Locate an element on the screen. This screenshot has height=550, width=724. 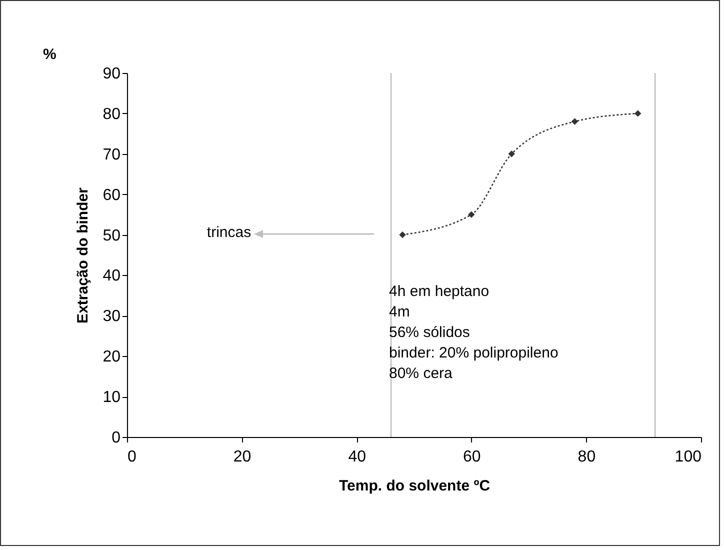
y-tick-label: 10 is located at coordinates (111, 397).